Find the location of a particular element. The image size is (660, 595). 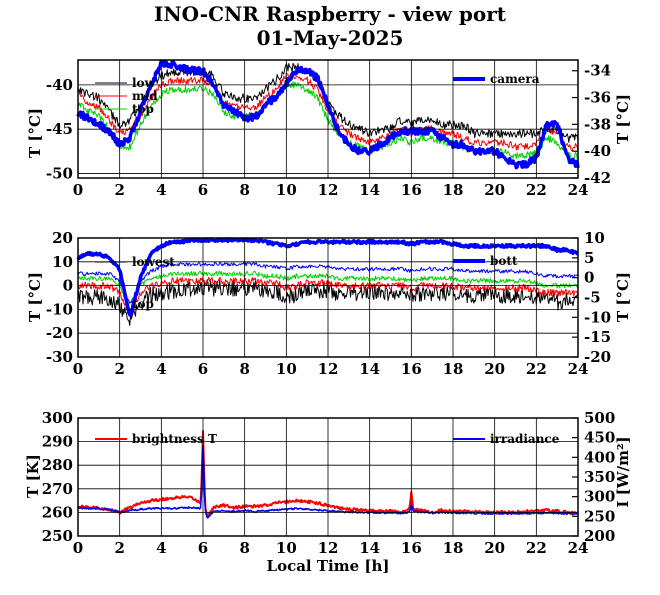

legend-label-bott: bott is located at coordinates (504, 261).